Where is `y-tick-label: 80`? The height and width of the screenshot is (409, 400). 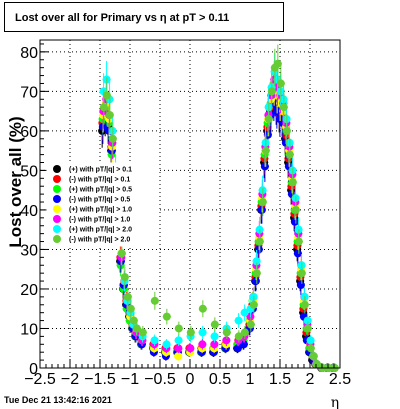
y-tick-label: 80 is located at coordinates (29, 53).